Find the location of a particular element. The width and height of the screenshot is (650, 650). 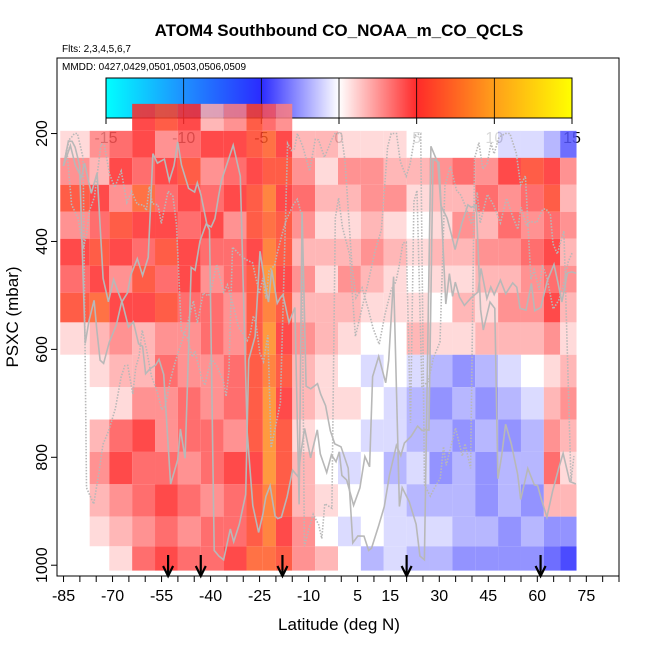

x-tick-label: -55 is located at coordinates (161, 596).